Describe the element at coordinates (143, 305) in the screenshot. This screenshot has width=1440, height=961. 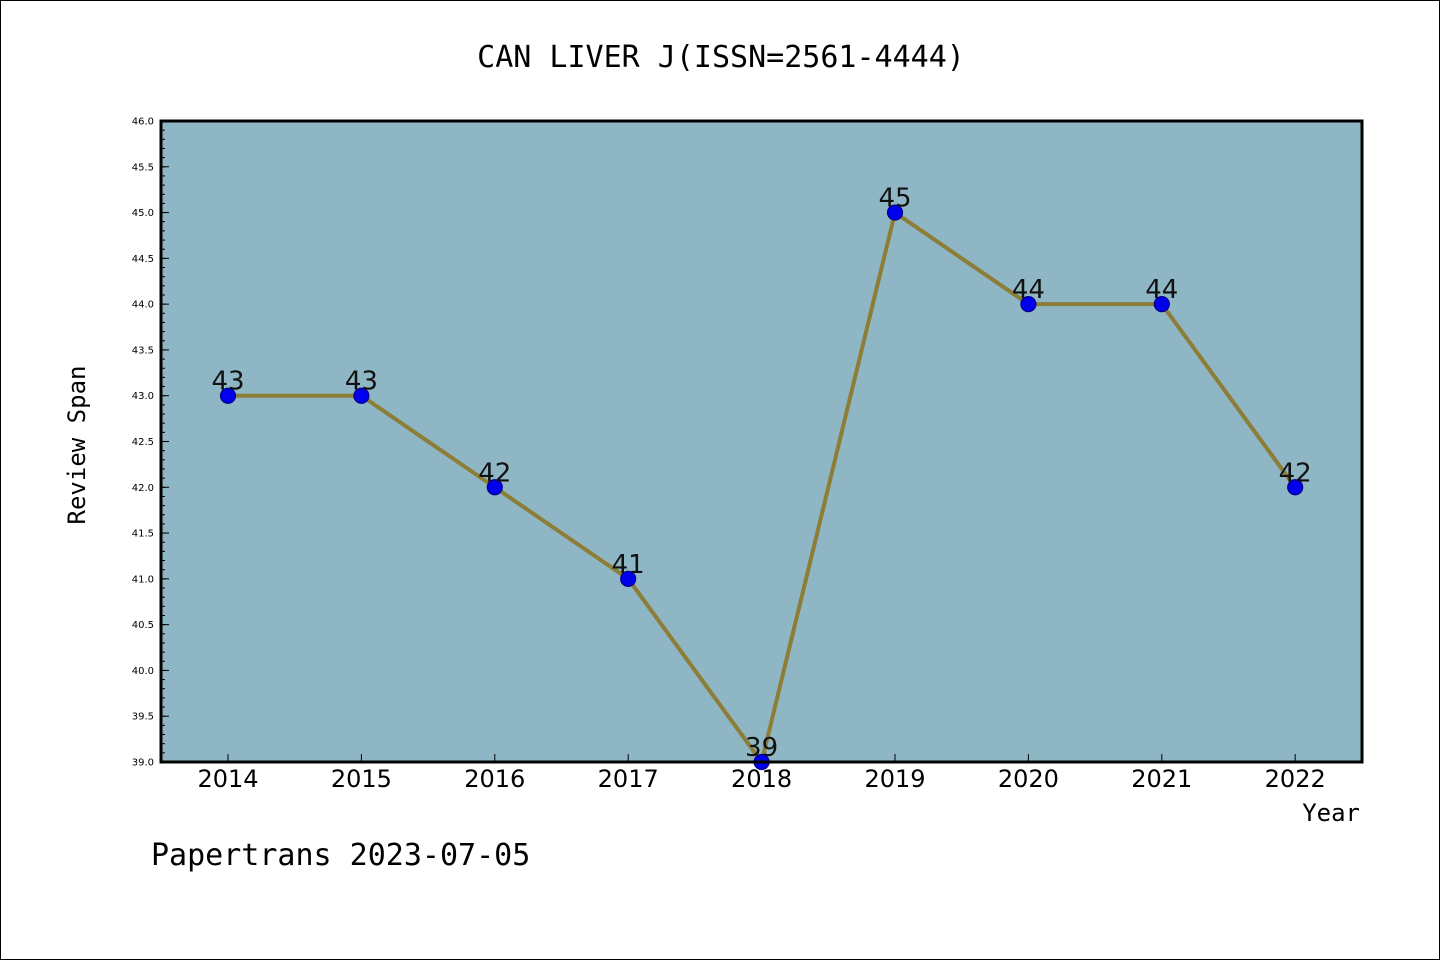
I see `y-tick-label: 44.0` at that location.